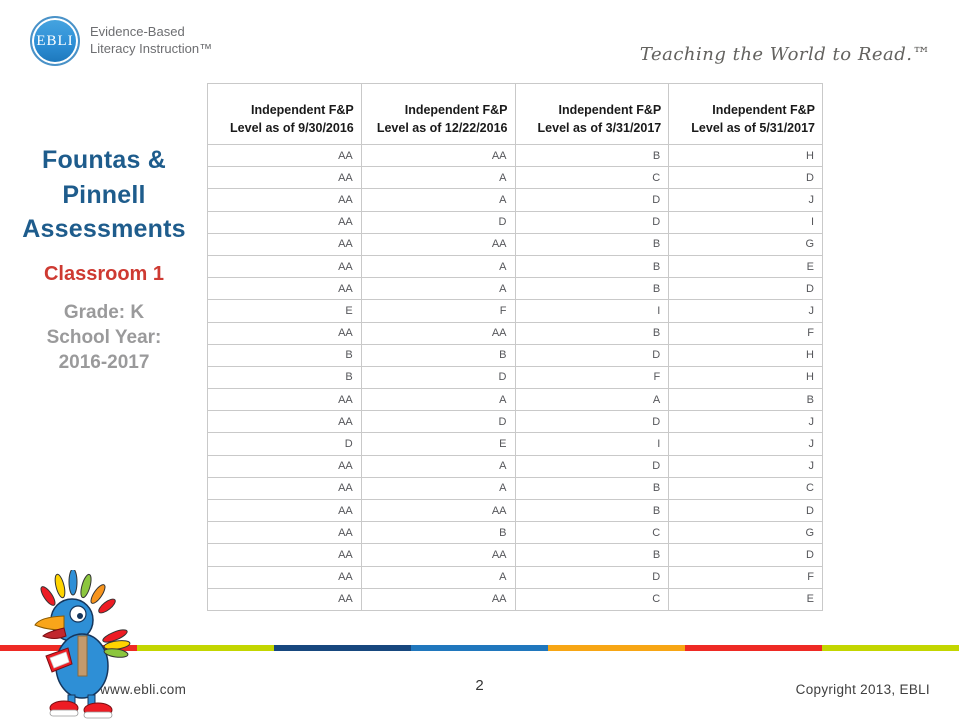  What do you see at coordinates (515, 488) in the screenshot?
I see `table-row: AA A B C` at bounding box center [515, 488].